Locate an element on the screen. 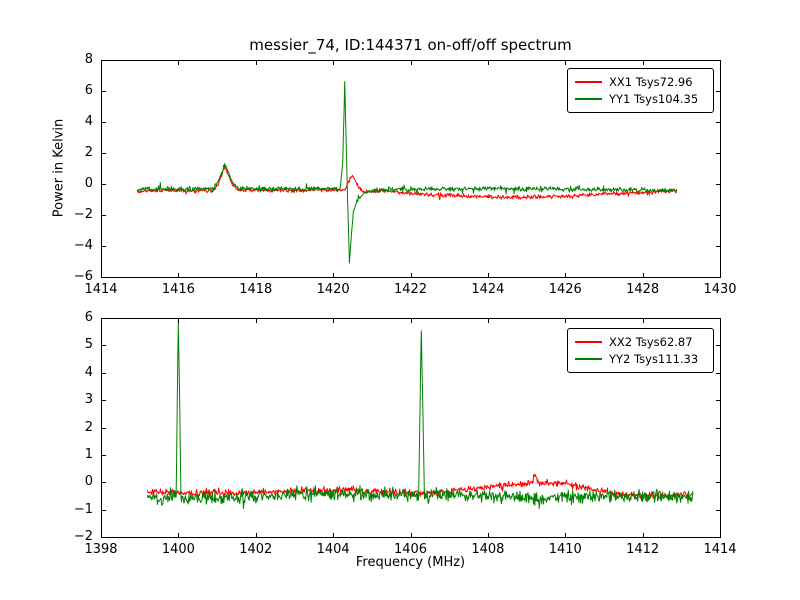 This screenshot has width=800, height=600. legend-entry-yy1: YY1 Tsys104.35 is located at coordinates (640, 99).